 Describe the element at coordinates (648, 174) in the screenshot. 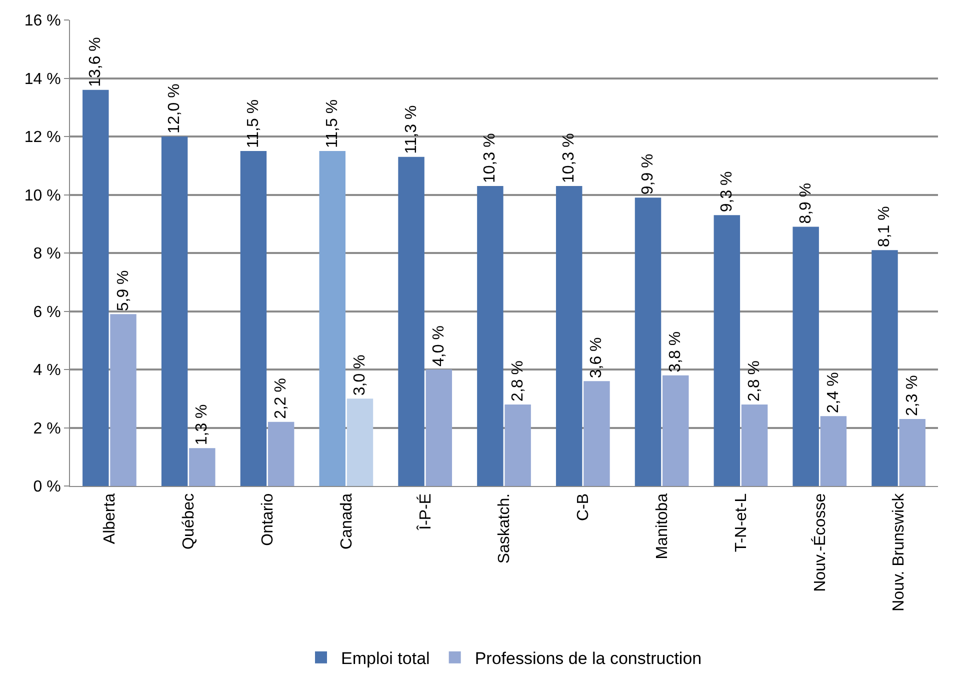

I see `data-label: 9,9 %` at that location.